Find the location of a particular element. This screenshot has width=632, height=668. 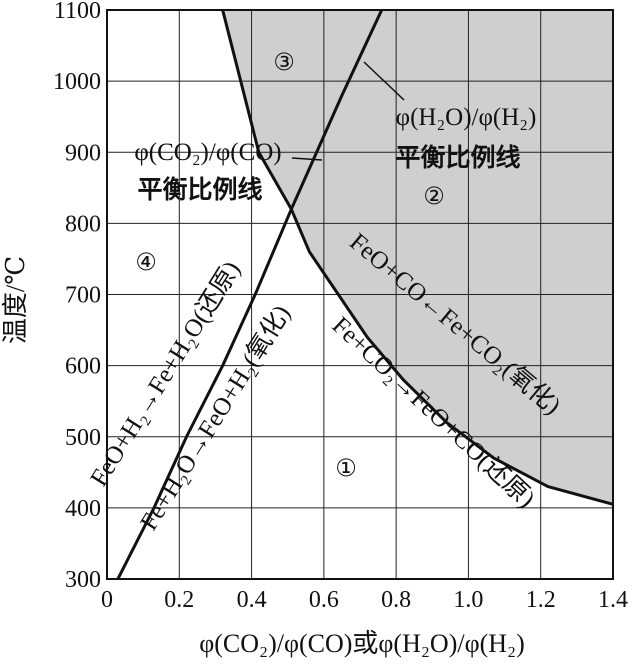

y-tick-label: 900 is located at coordinates (83, 153).